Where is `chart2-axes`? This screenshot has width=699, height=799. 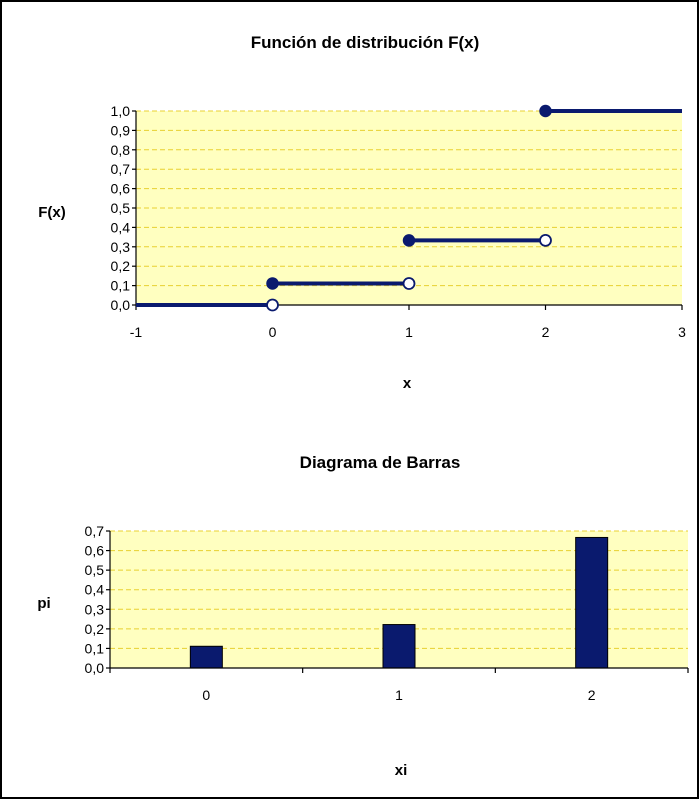
chart2-axes is located at coordinates (397, 601).